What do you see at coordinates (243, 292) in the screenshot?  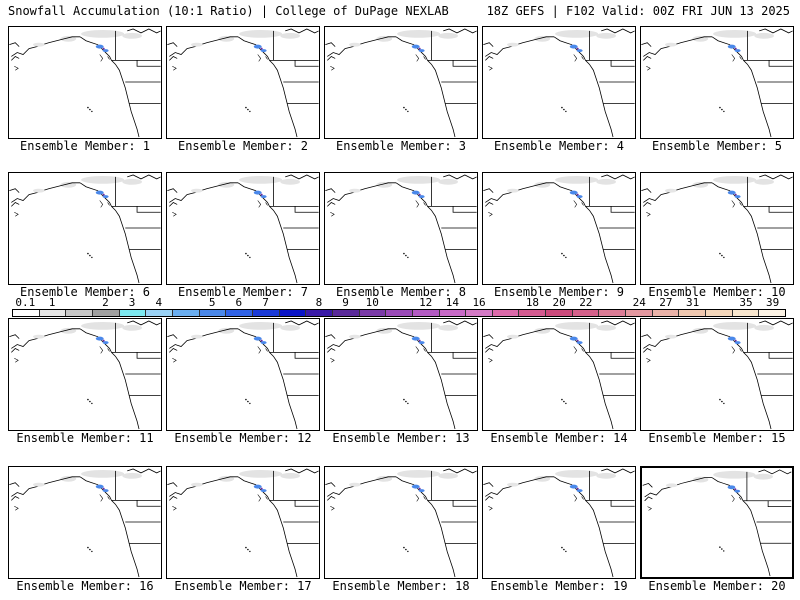 I see `ensemble-member-label: Ensemble Member: 7` at bounding box center [243, 292].